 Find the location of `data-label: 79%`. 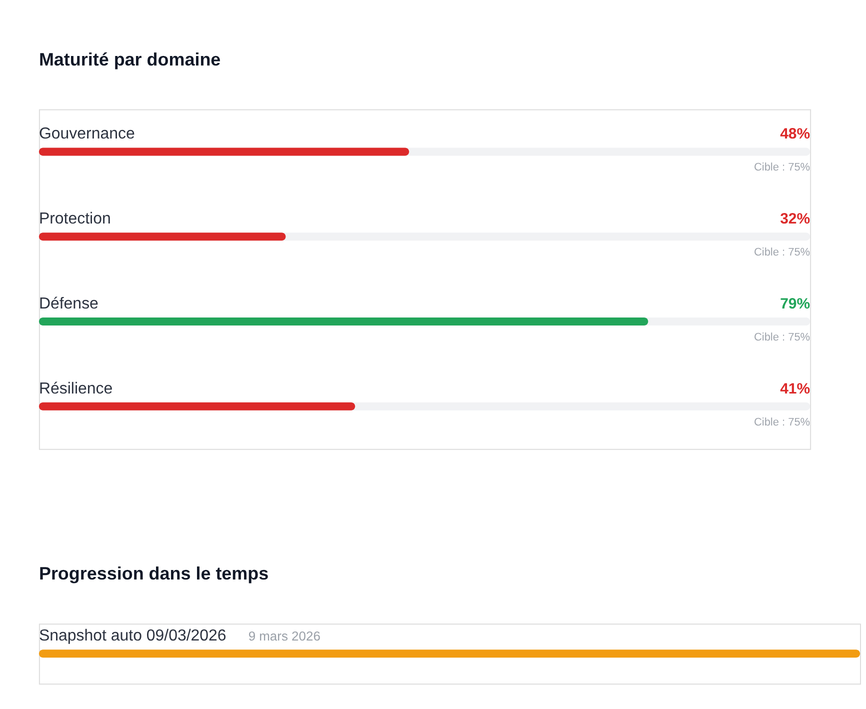

data-label: 79% is located at coordinates (795, 304).